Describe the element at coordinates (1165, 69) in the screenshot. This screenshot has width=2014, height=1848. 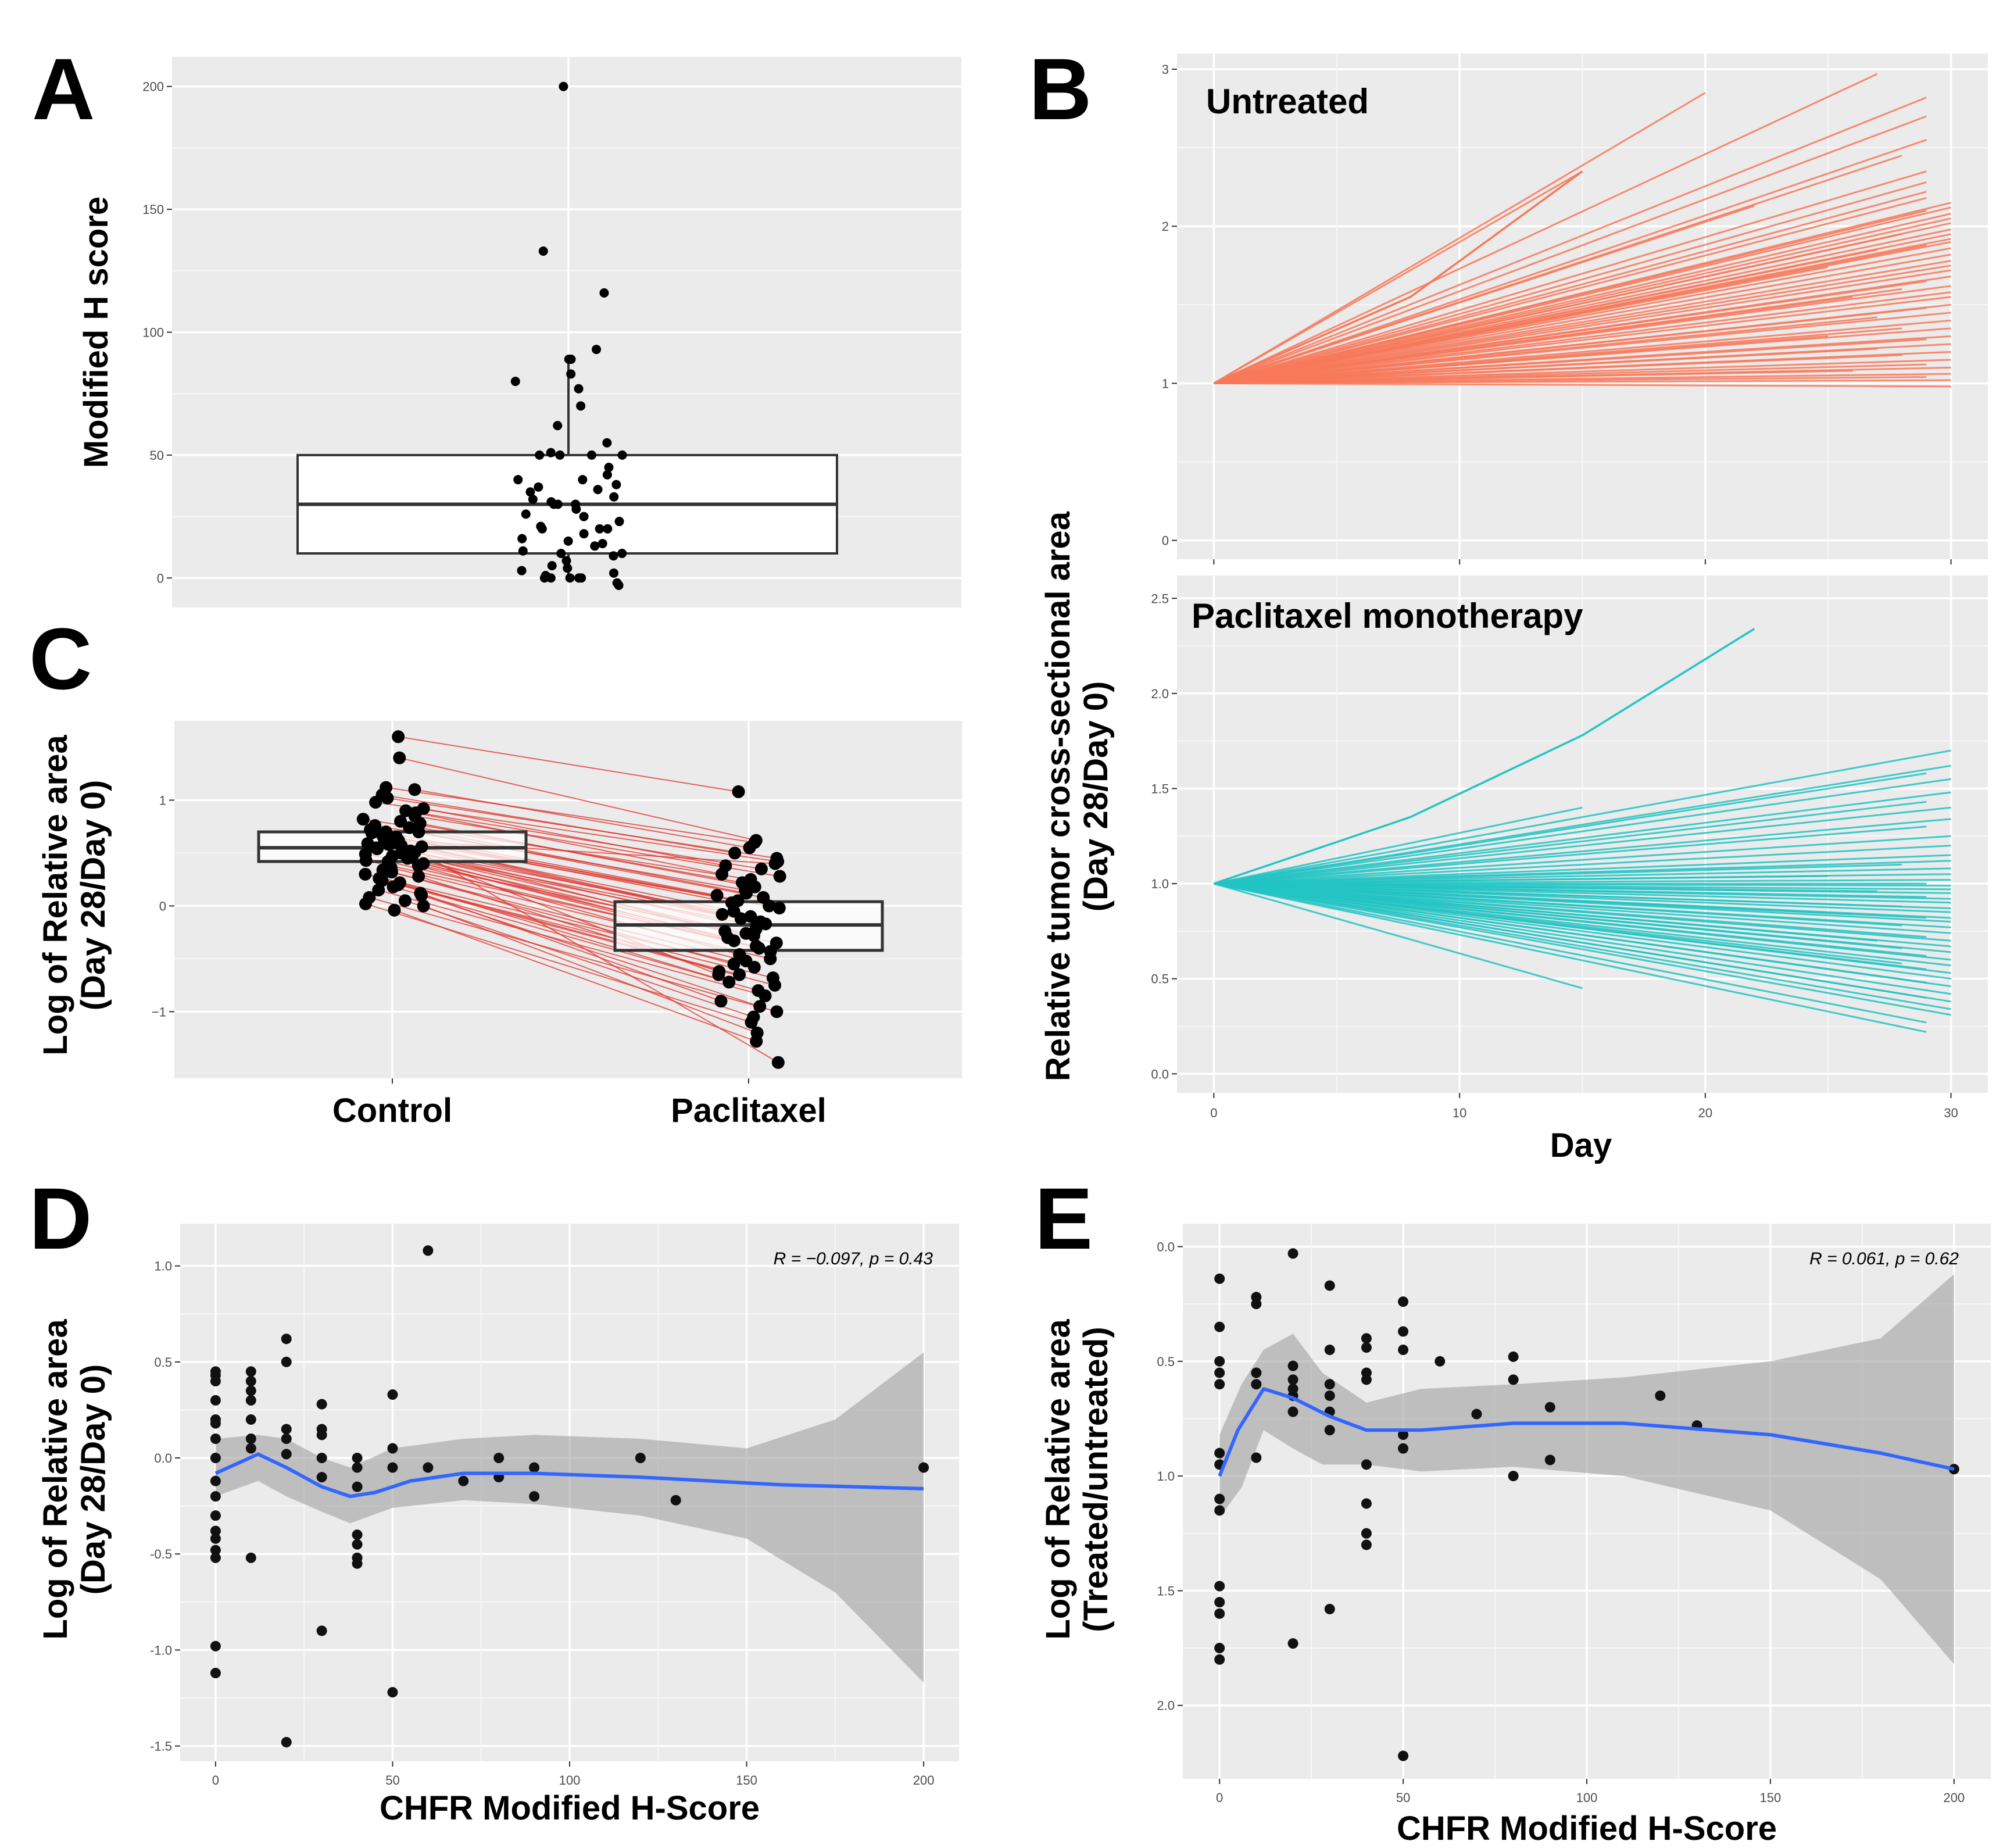
I see `panel-b-facet1-ytick-label: 3` at that location.